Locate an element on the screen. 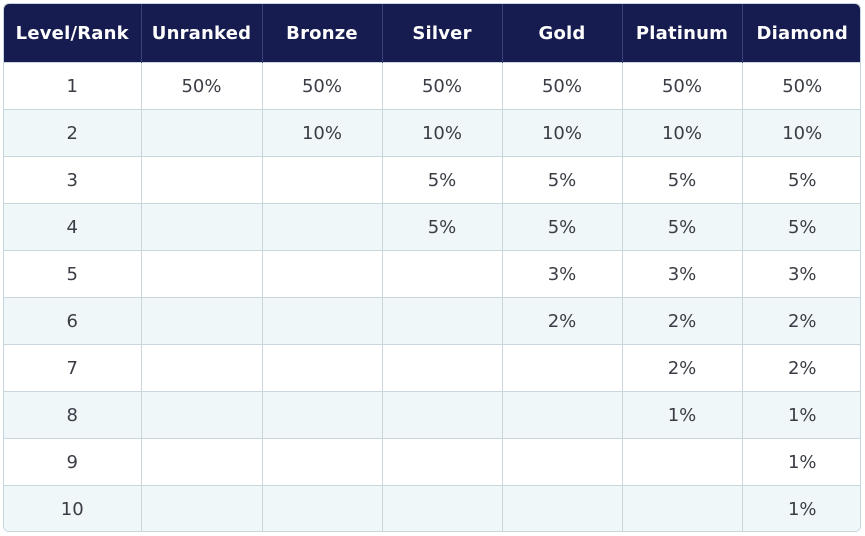 This screenshot has height=536, width=865. table-row: 6 2% 2% 2% is located at coordinates (432, 321).